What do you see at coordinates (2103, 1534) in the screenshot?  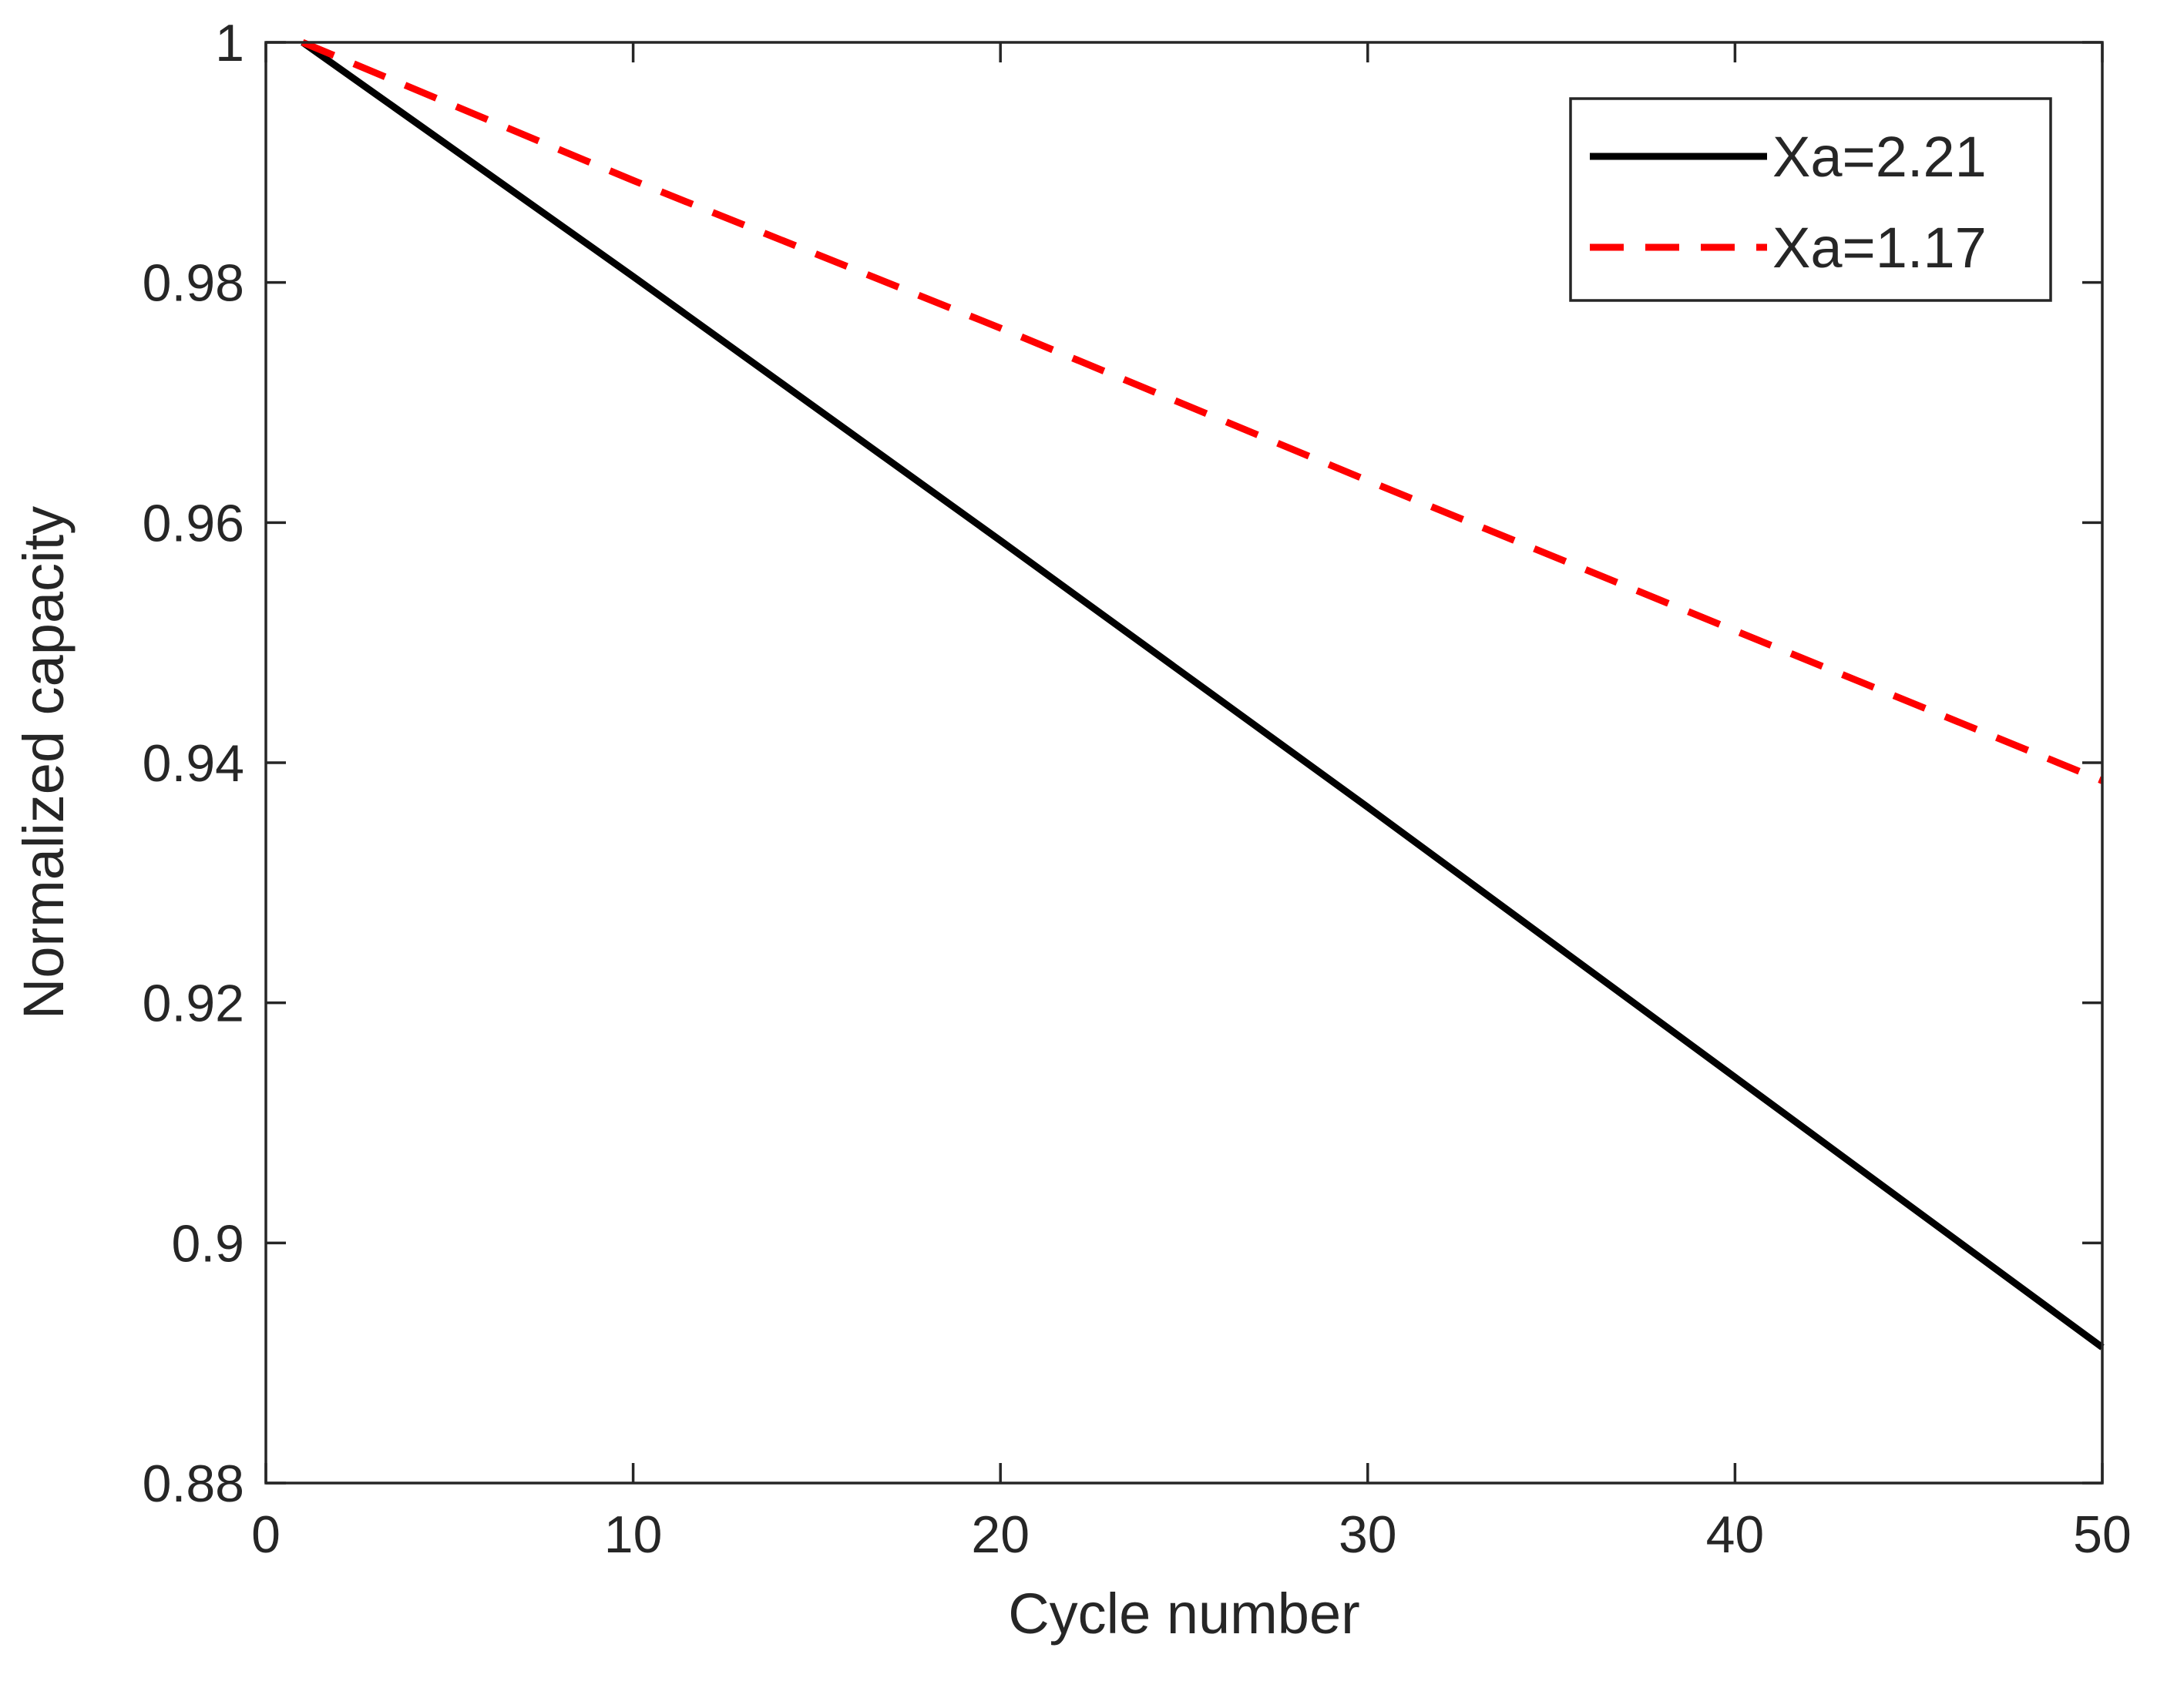 I see `x-tick-label: 50` at bounding box center [2103, 1534].